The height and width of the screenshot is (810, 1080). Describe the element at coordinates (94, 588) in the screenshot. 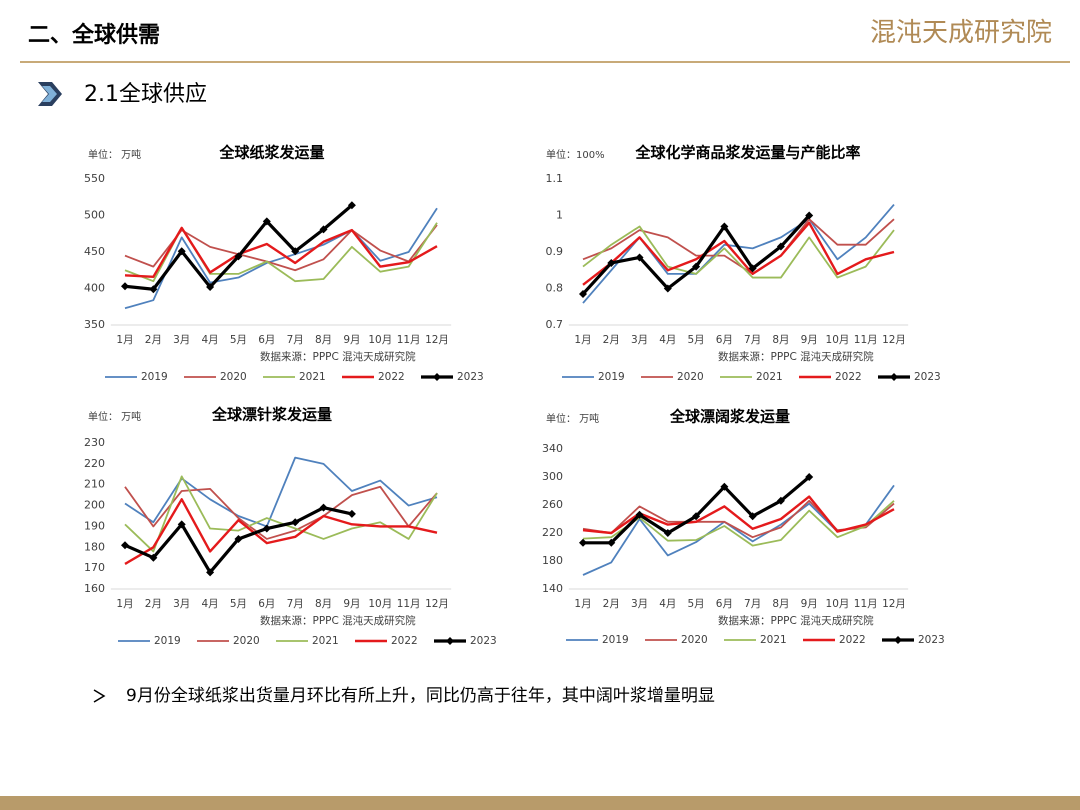

I see `y-tick-label: 160` at that location.